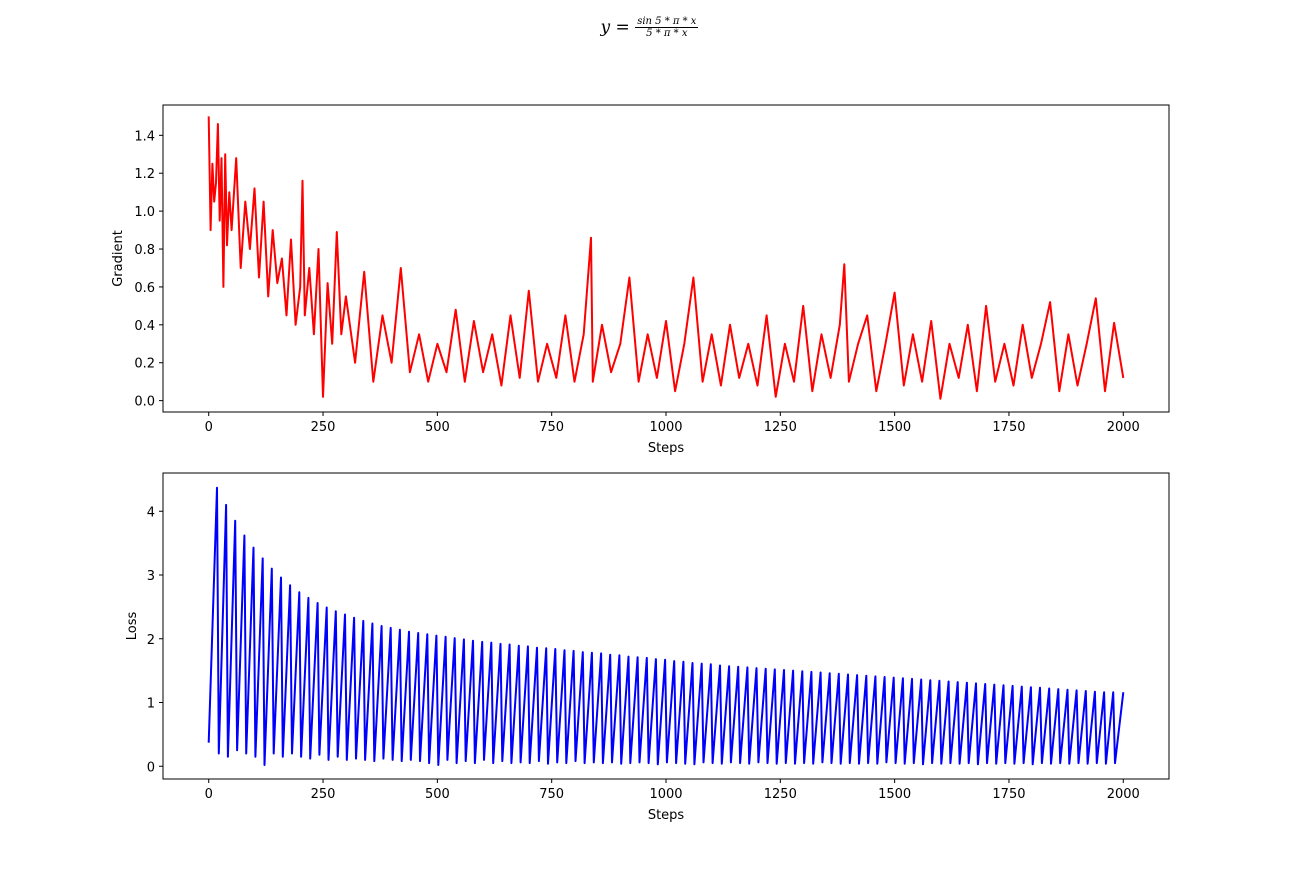 This screenshot has width=1299, height=876. What do you see at coordinates (144, 174) in the screenshot?
I see `gradient-ytick-label: 1.2` at bounding box center [144, 174].